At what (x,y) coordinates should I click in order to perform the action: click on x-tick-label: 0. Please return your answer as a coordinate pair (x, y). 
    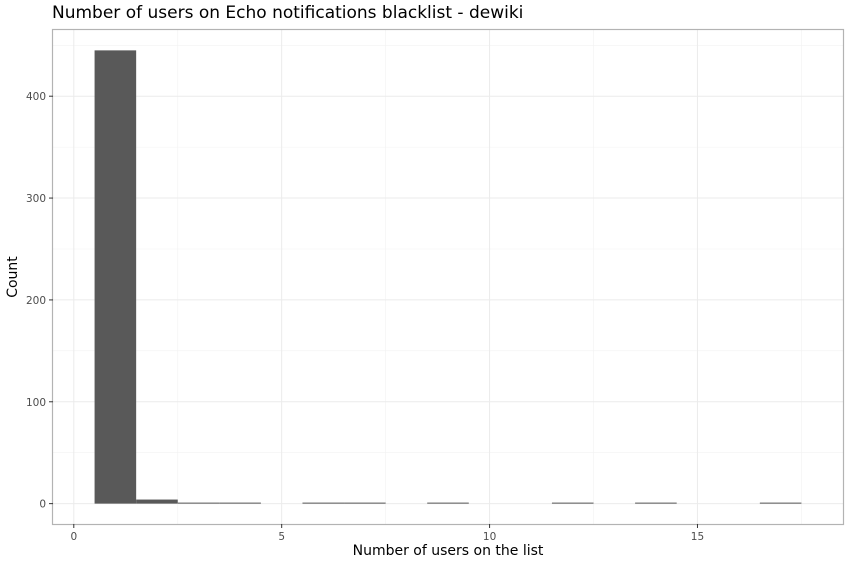
    Looking at the image, I should click on (73, 537).